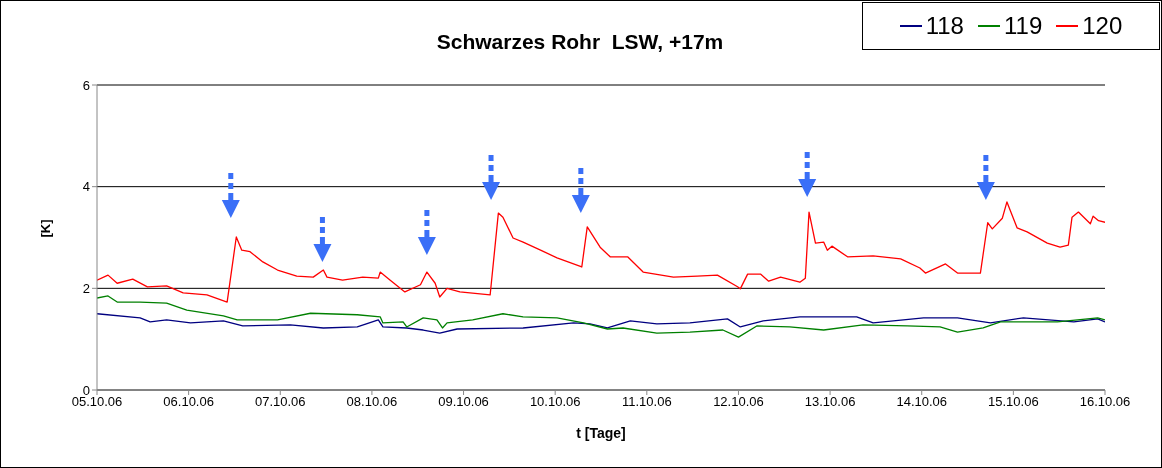 The height and width of the screenshot is (468, 1162). What do you see at coordinates (647, 402) in the screenshot?
I see `x-tick-label: 11.10.06` at bounding box center [647, 402].